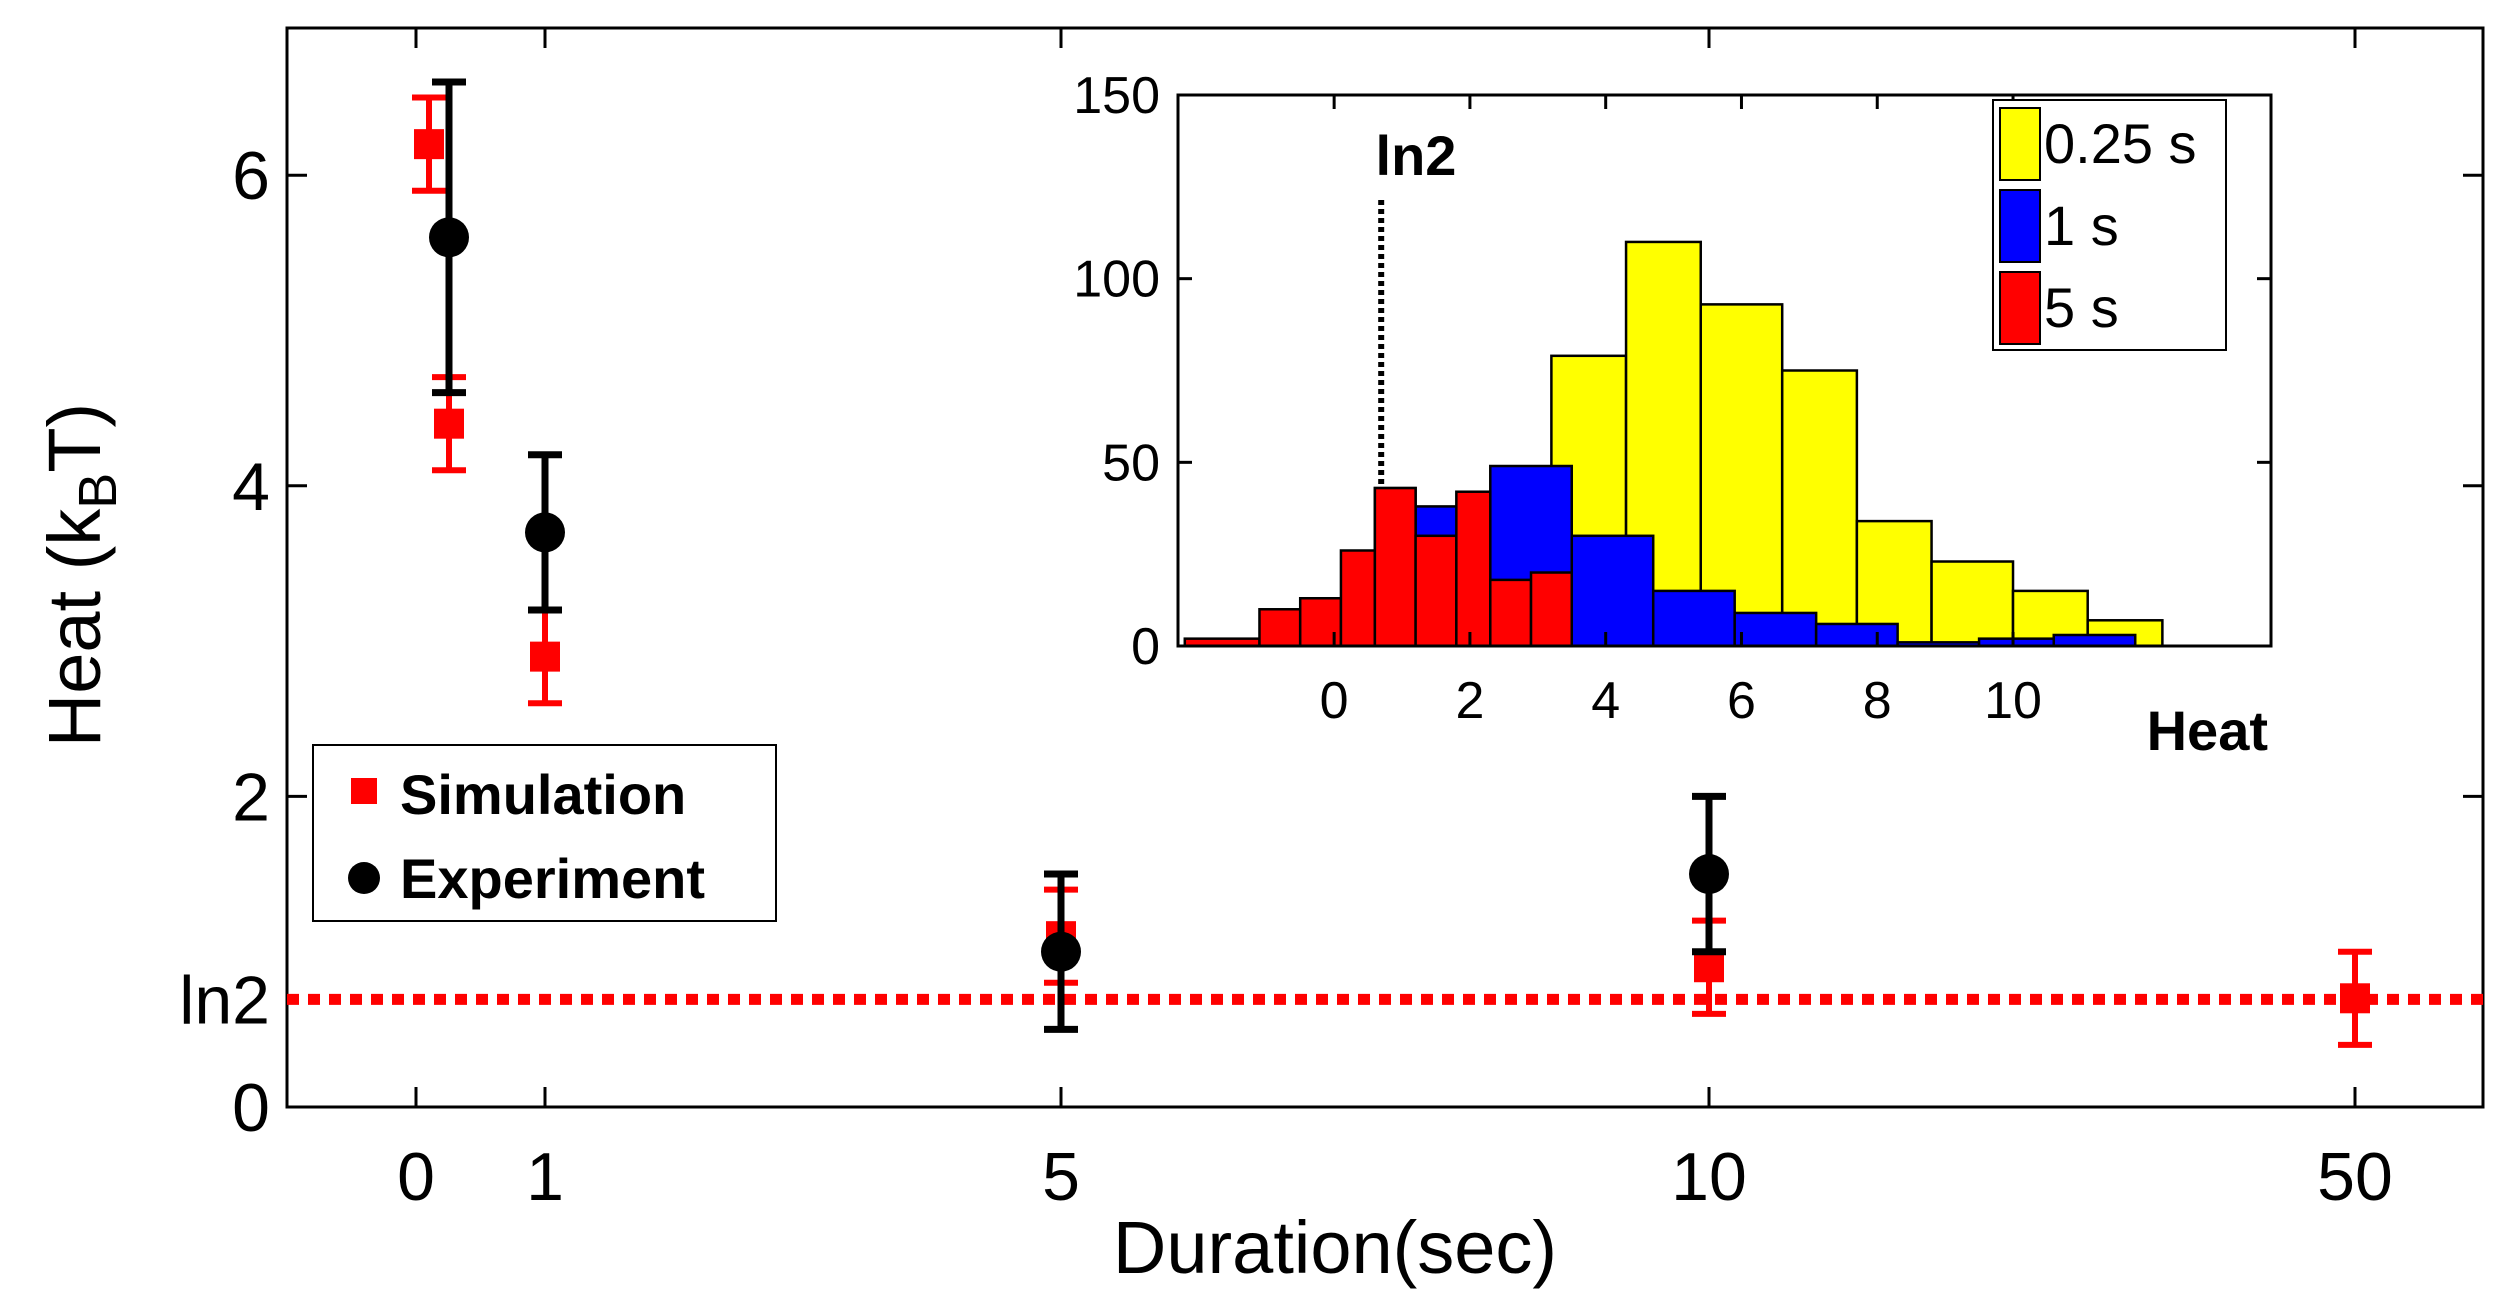 This screenshot has width=2509, height=1311. What do you see at coordinates (543, 794) in the screenshot?
I see `simulation-legend-label: Simulation` at bounding box center [543, 794].